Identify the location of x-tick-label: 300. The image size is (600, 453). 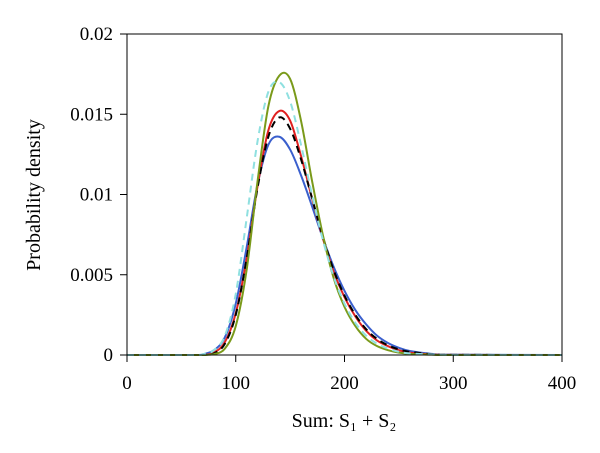
(453, 383).